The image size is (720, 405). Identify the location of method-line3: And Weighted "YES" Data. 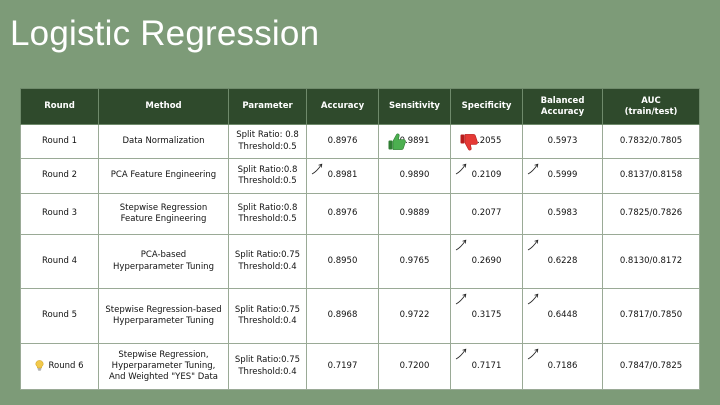
(163, 377).